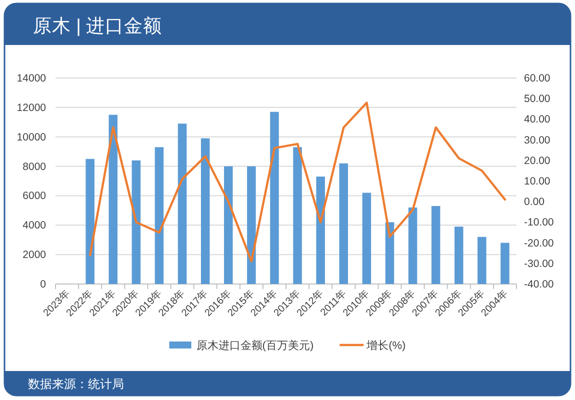 The height and width of the screenshot is (400, 575). I want to click on legend-label: 增长(%), so click(386, 345).